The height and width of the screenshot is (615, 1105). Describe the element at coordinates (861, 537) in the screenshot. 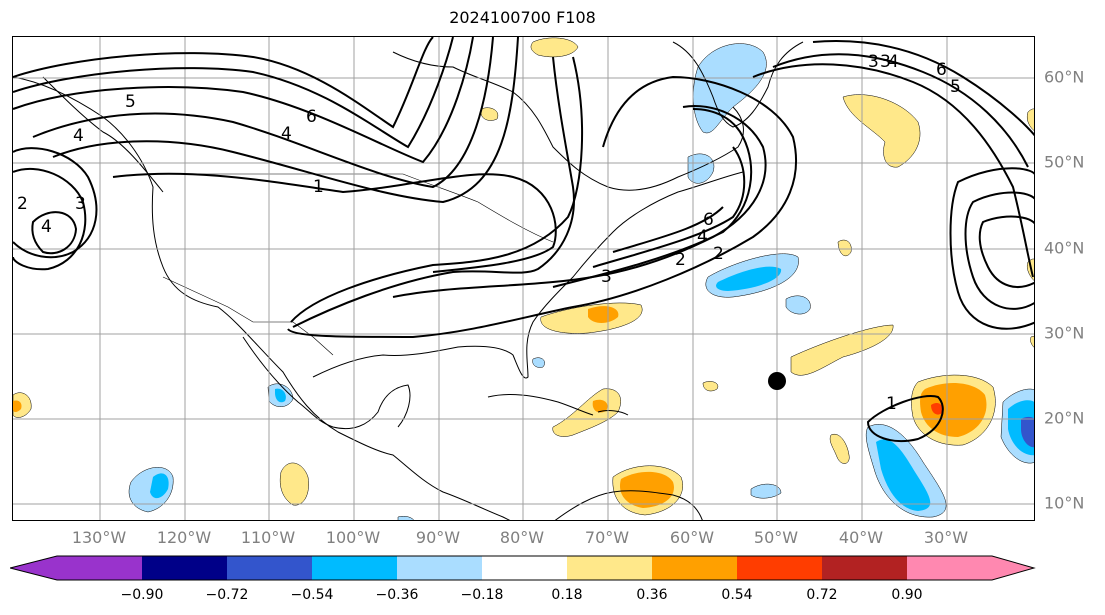

I see `lon-label: 40°W` at that location.